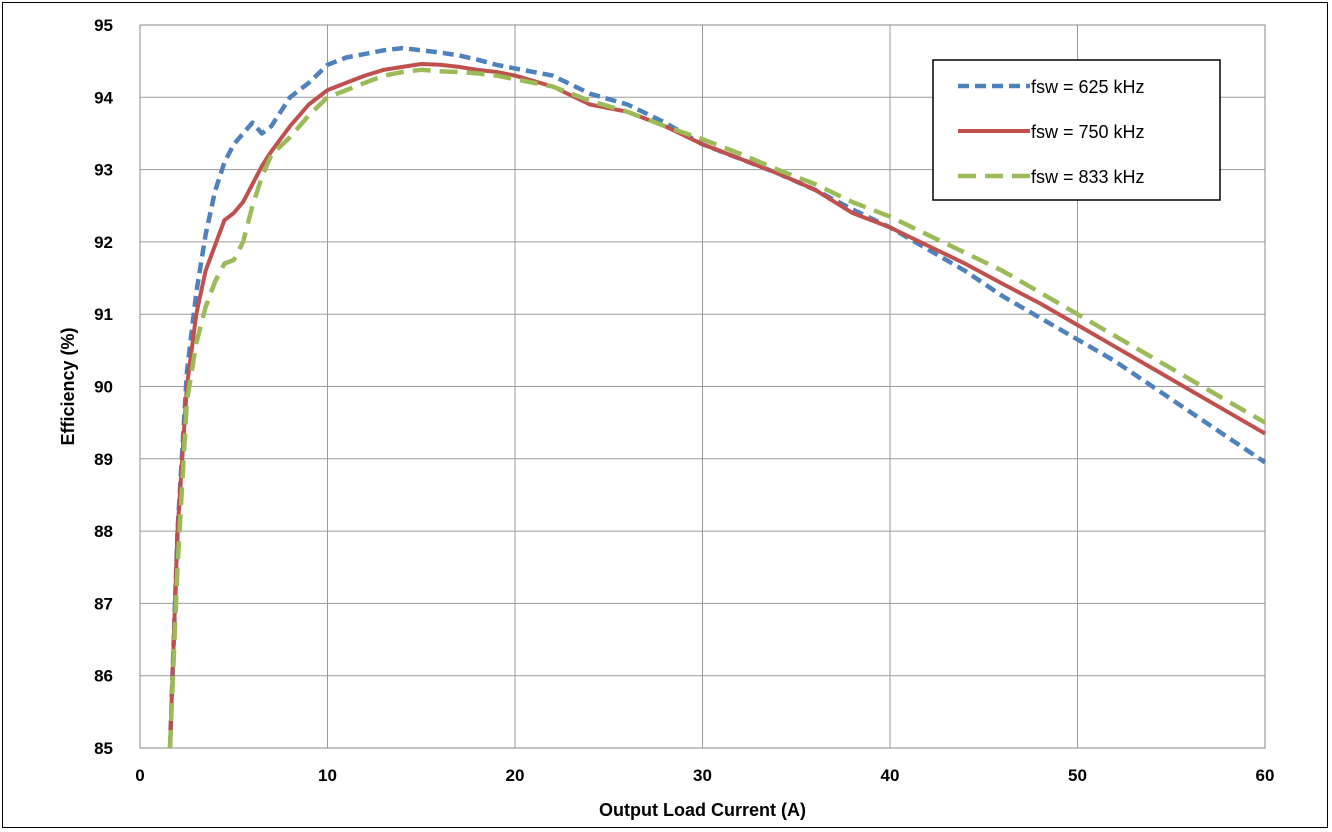  I want to click on y-tick-label: 93, so click(103, 170).